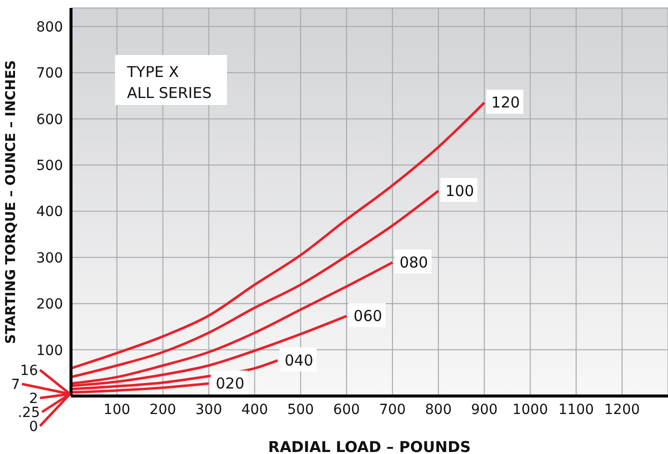 The image size is (668, 454). What do you see at coordinates (369, 446) in the screenshot?
I see `x-axis-title: RADIAL LOAD – POUNDS` at bounding box center [369, 446].